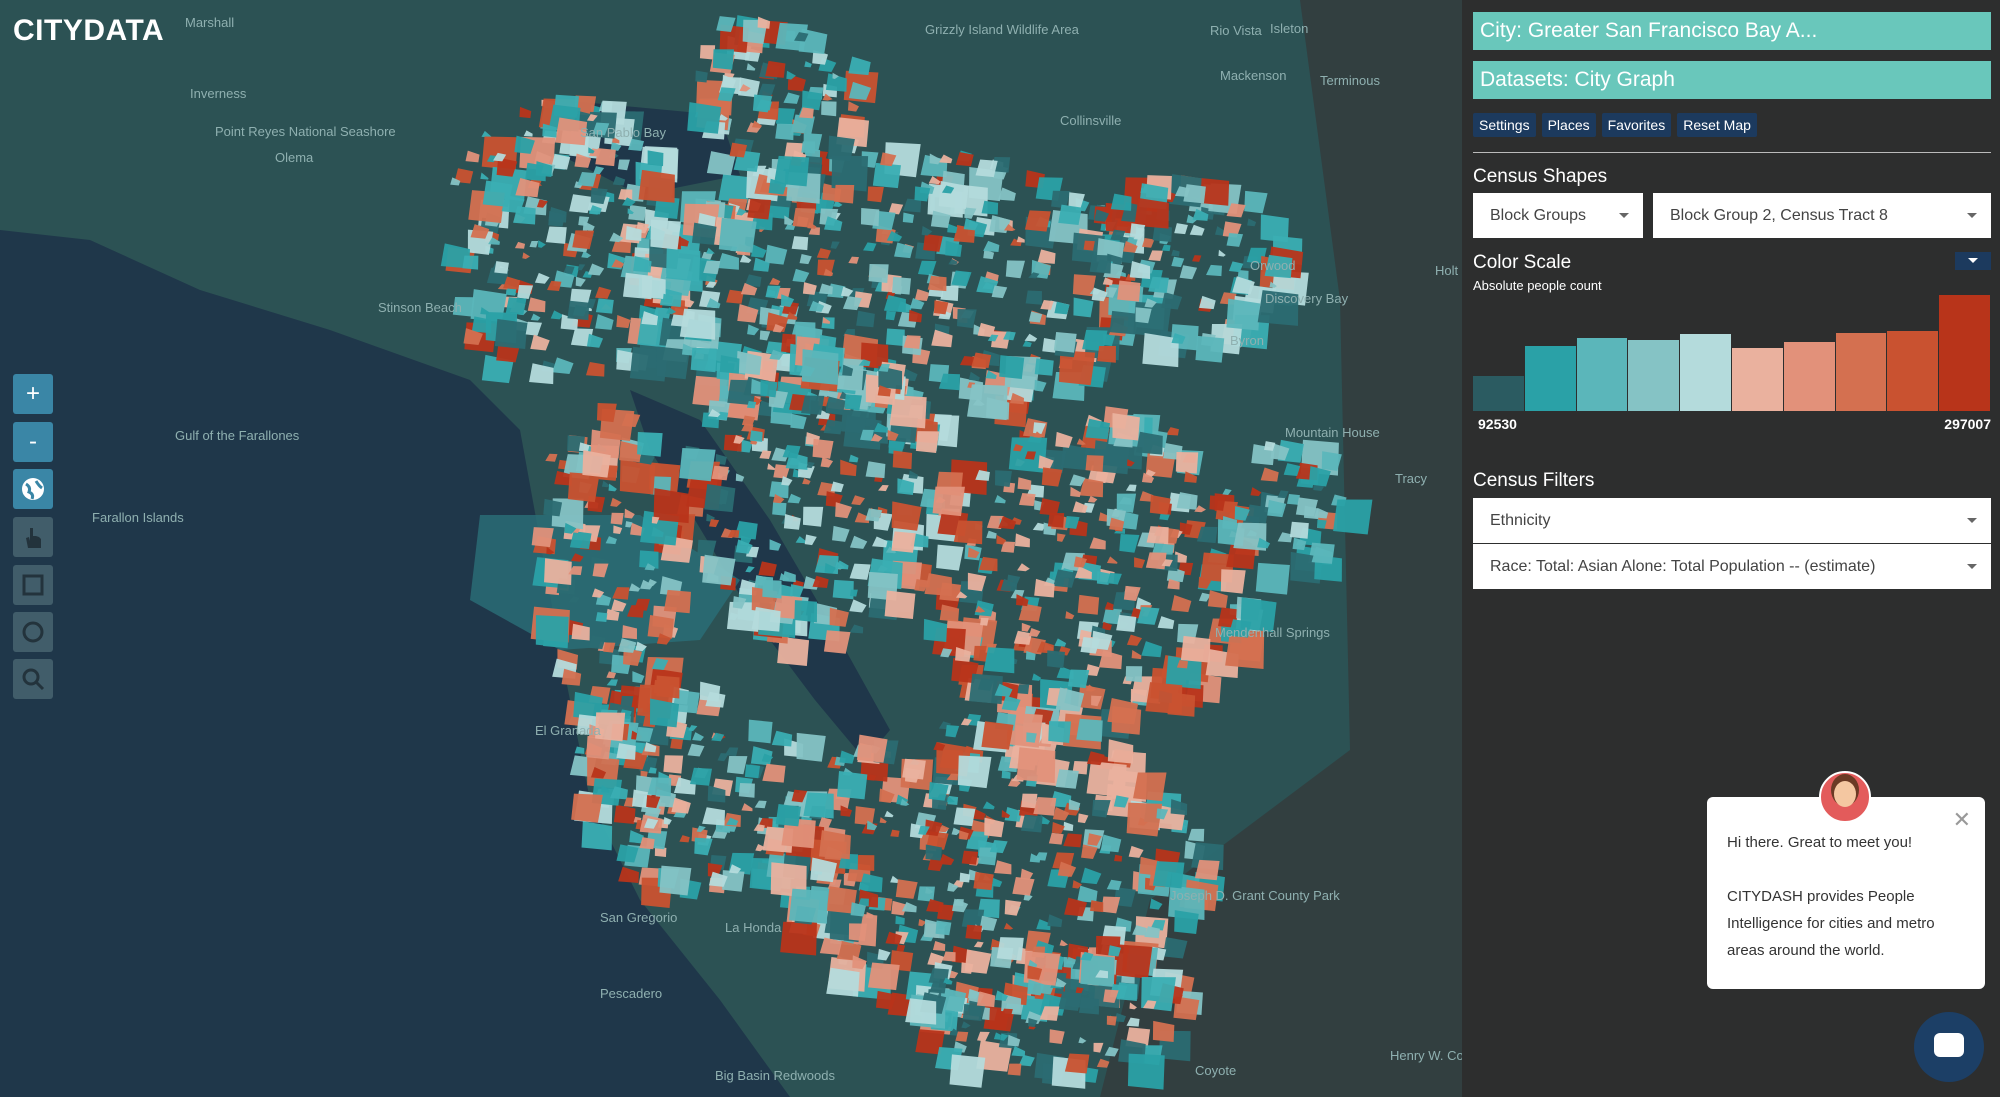 This screenshot has width=2000, height=1097. I want to click on reset-map-button: Reset Map, so click(1717, 125).